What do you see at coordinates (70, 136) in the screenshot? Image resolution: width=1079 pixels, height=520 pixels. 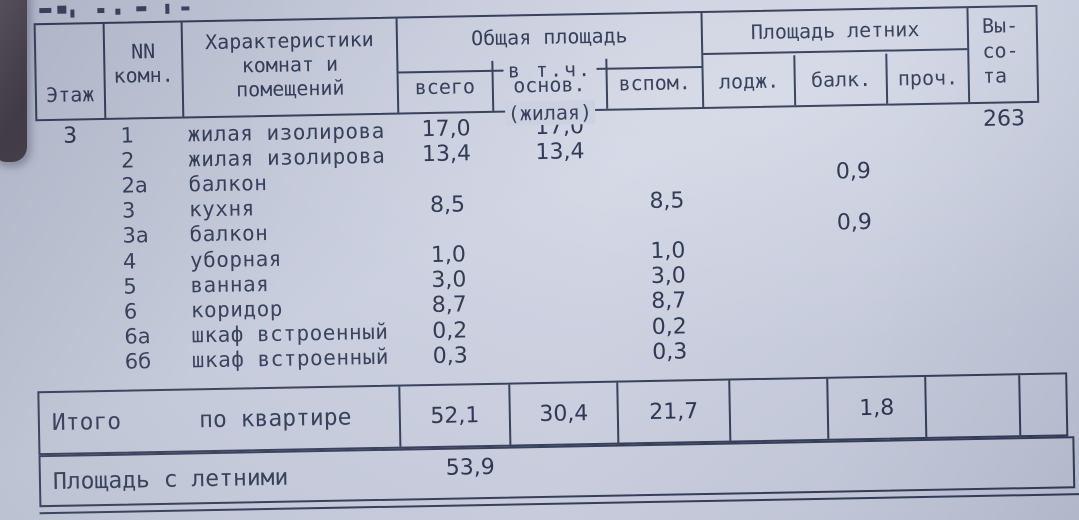 I see `cell-floor: 3` at bounding box center [70, 136].